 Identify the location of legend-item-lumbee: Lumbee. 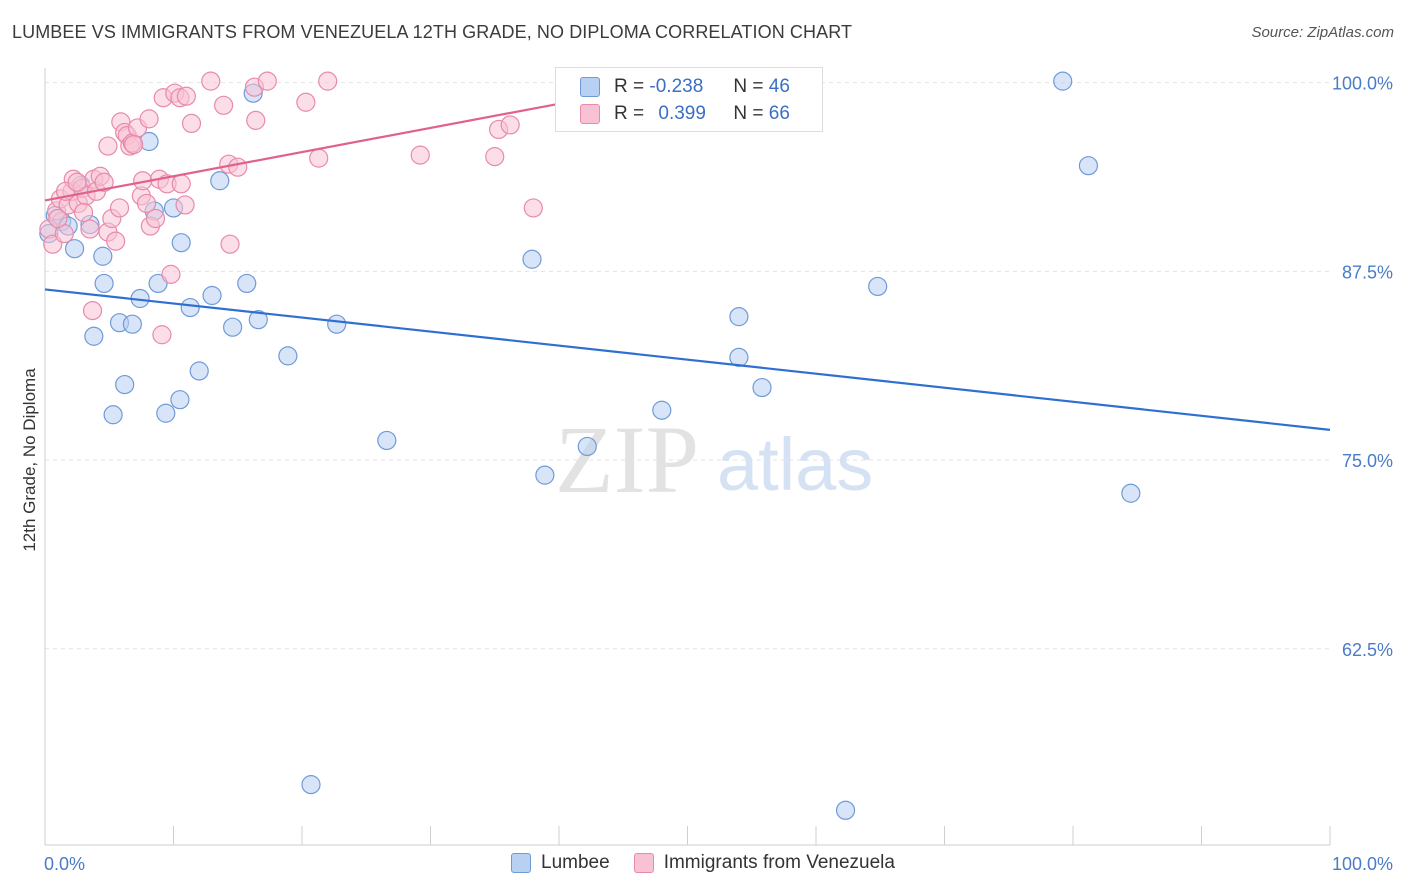
(560, 863).